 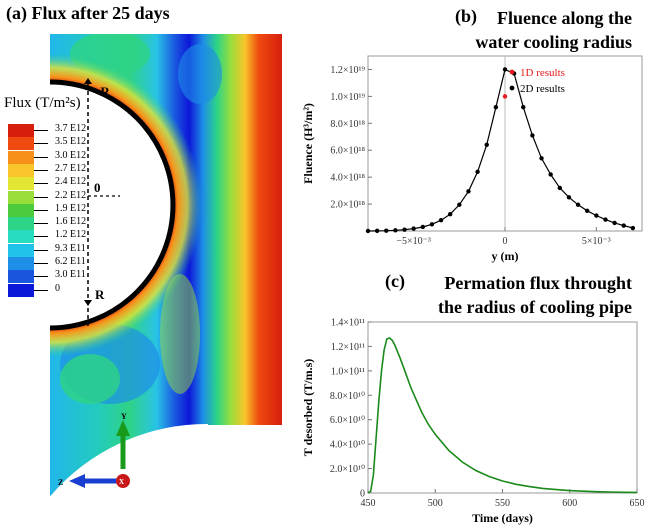 What do you see at coordinates (435, 503) in the screenshot?
I see `x-tick-label: 500` at bounding box center [435, 503].